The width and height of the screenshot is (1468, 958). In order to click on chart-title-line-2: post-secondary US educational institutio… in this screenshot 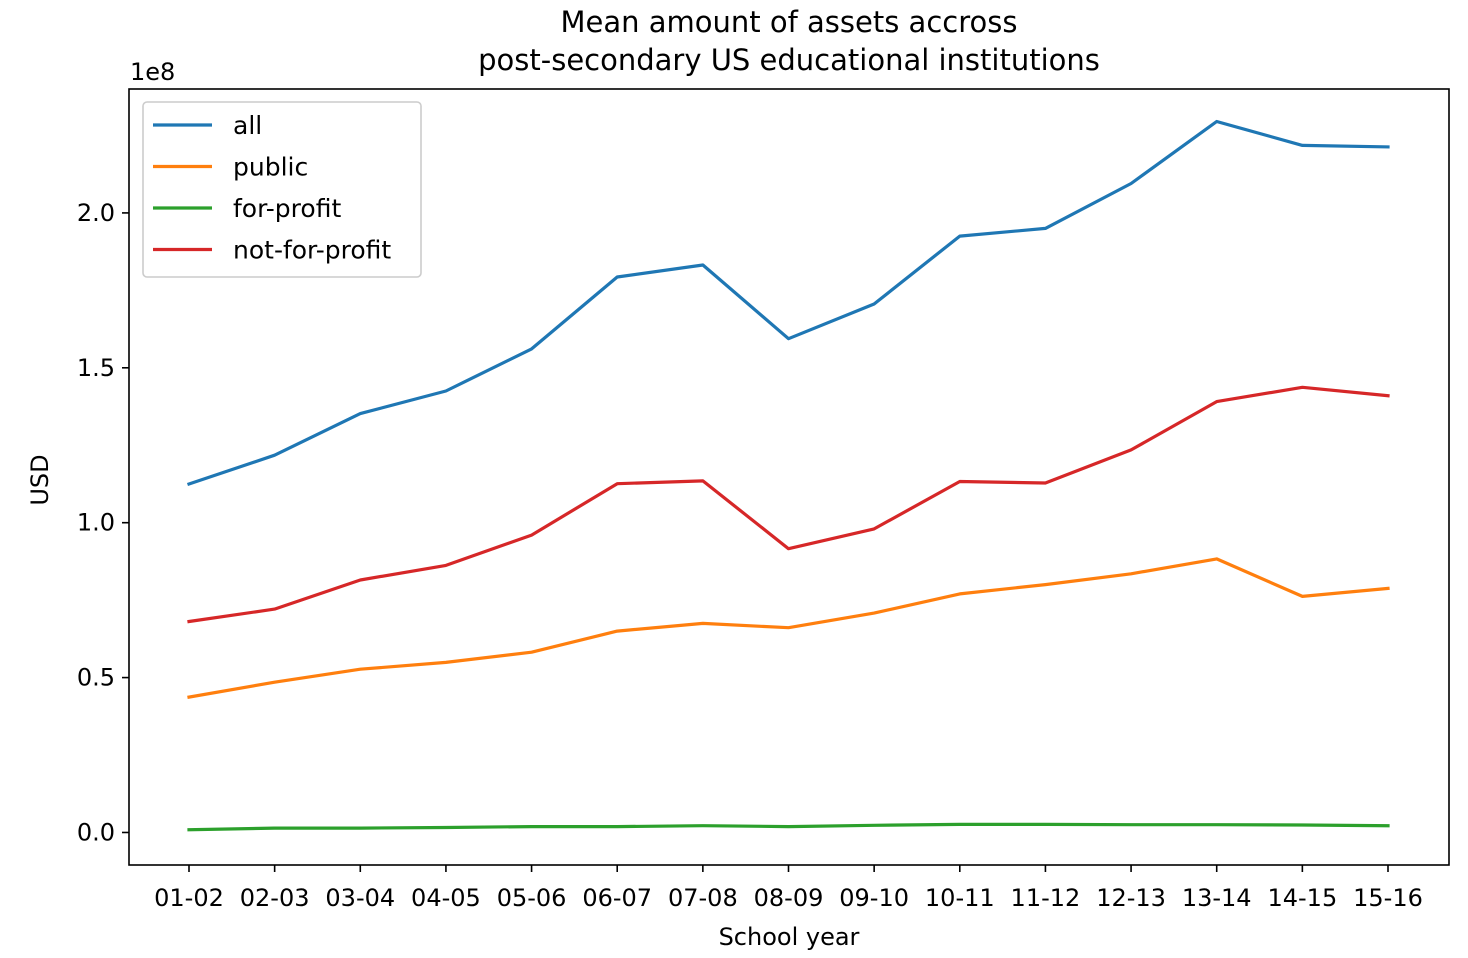, I will do `click(789, 60)`.